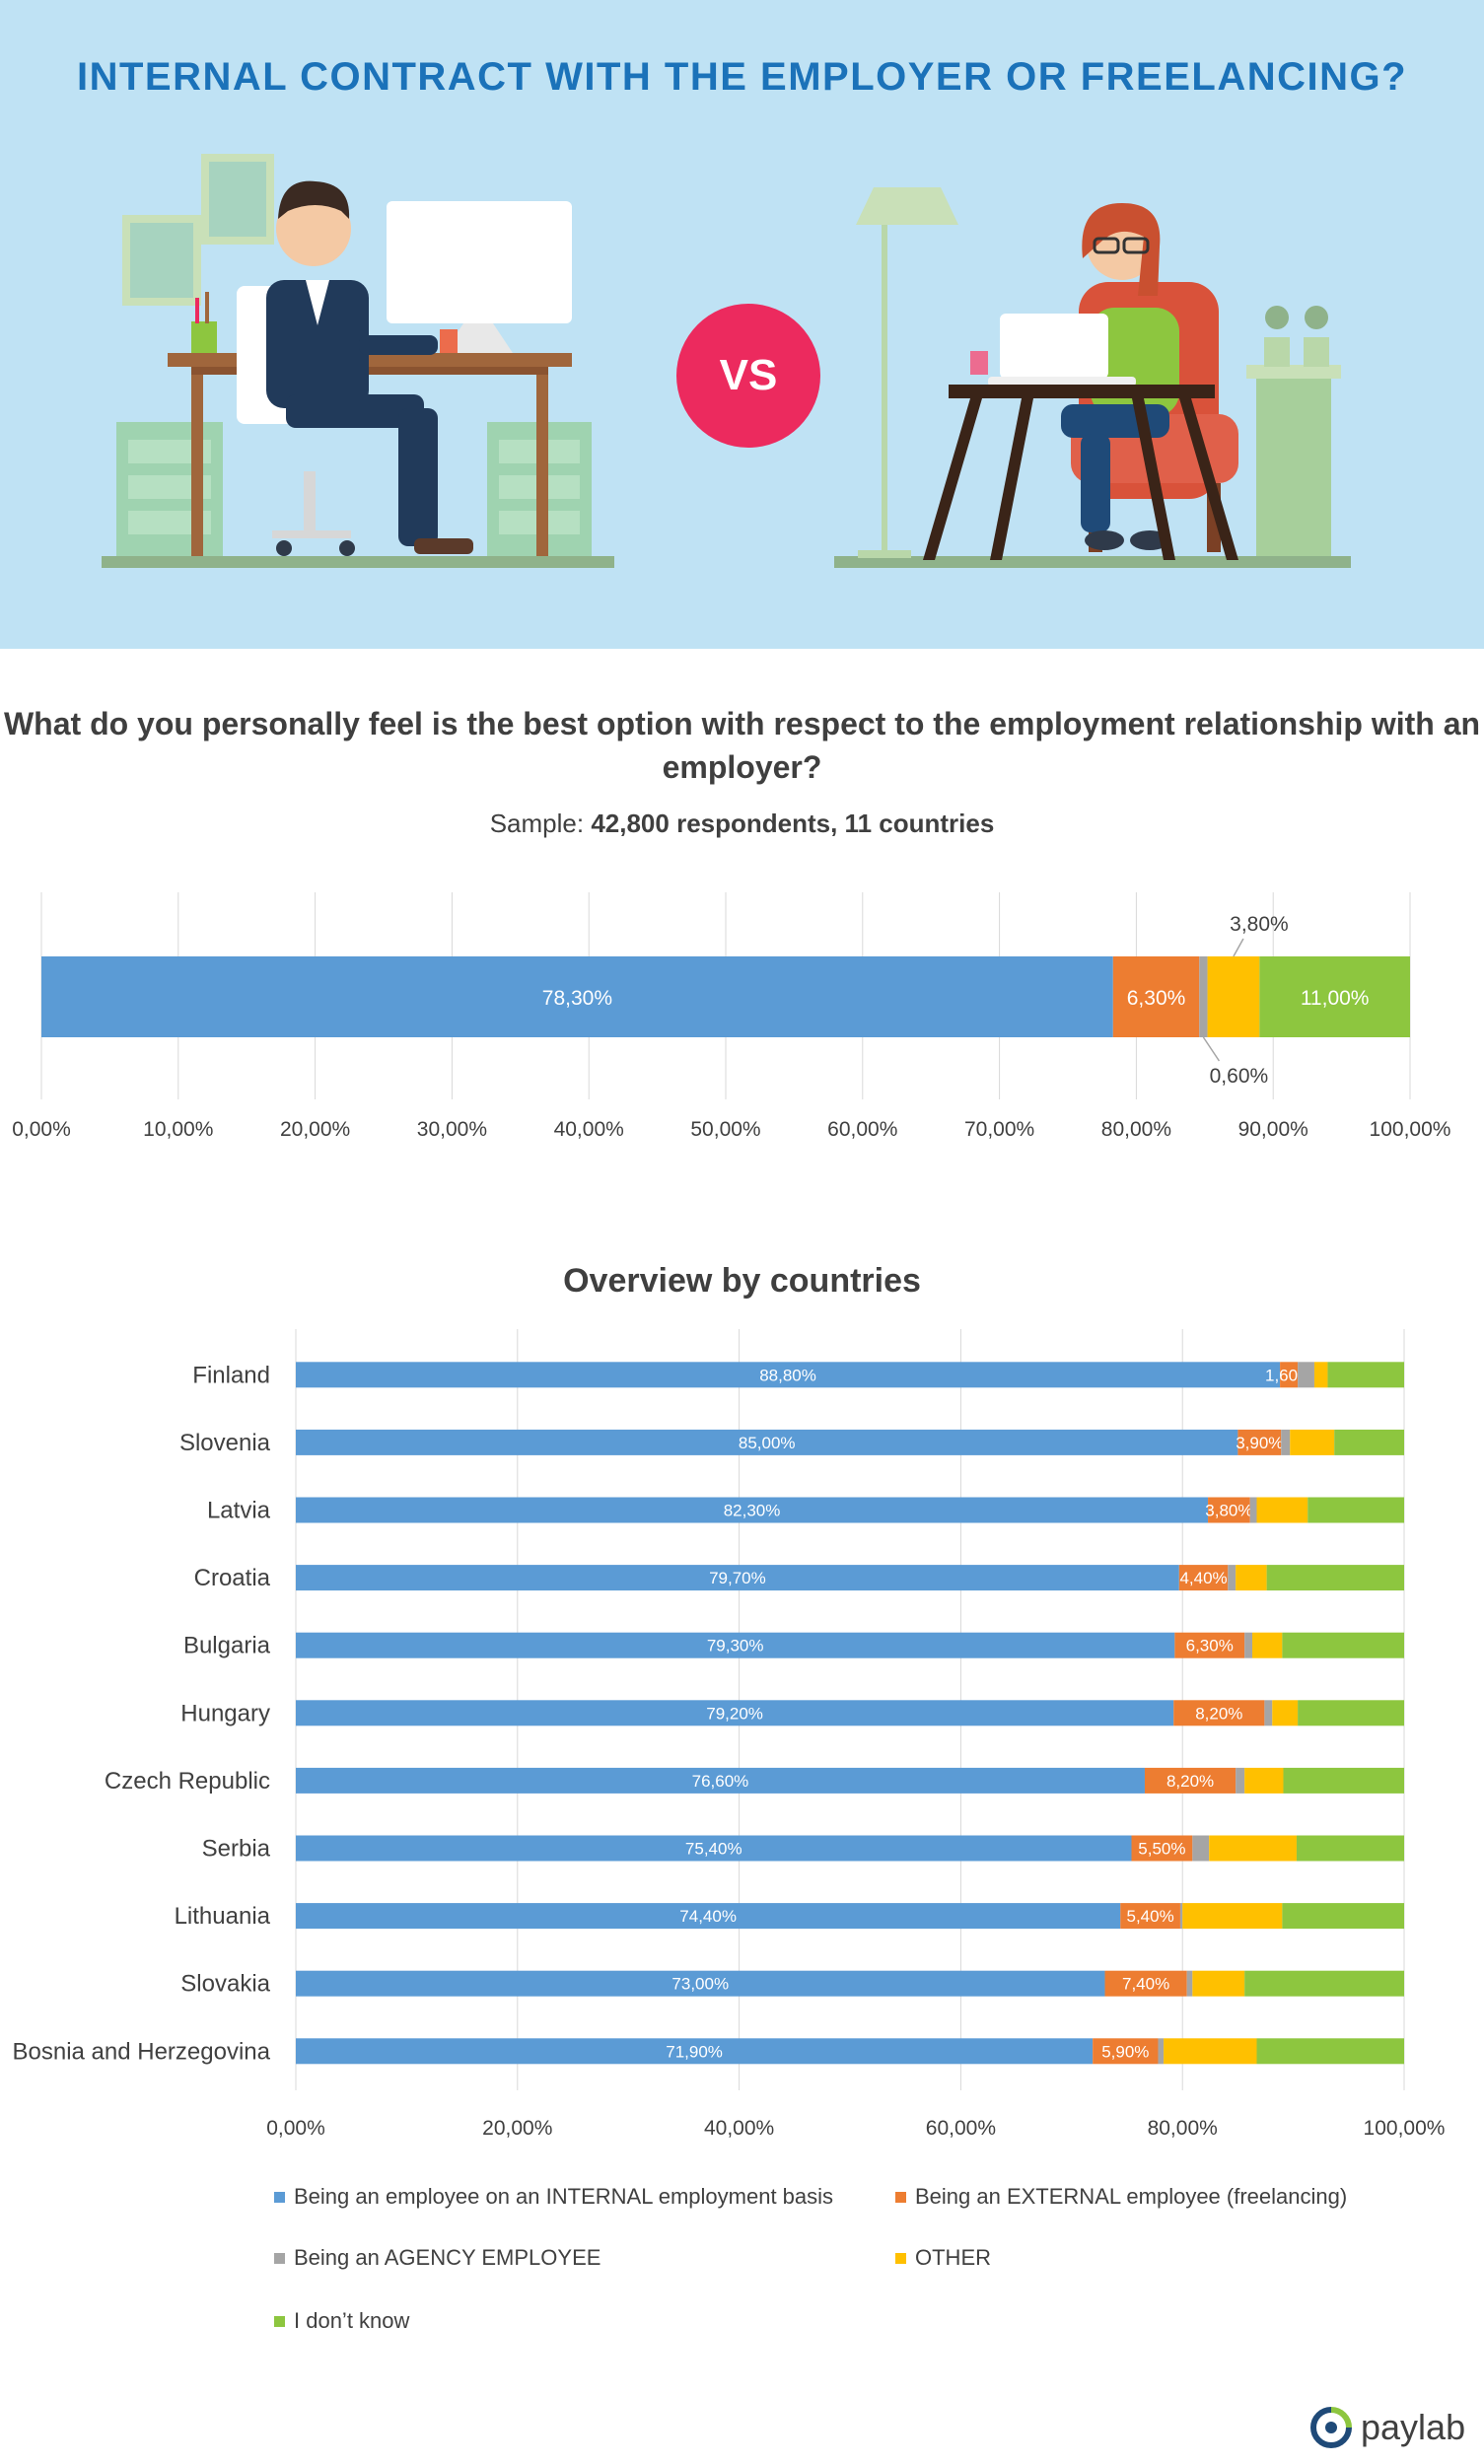 The height and width of the screenshot is (2464, 1484). What do you see at coordinates (1331, 2427) in the screenshot?
I see `paylab-logo-icon` at bounding box center [1331, 2427].